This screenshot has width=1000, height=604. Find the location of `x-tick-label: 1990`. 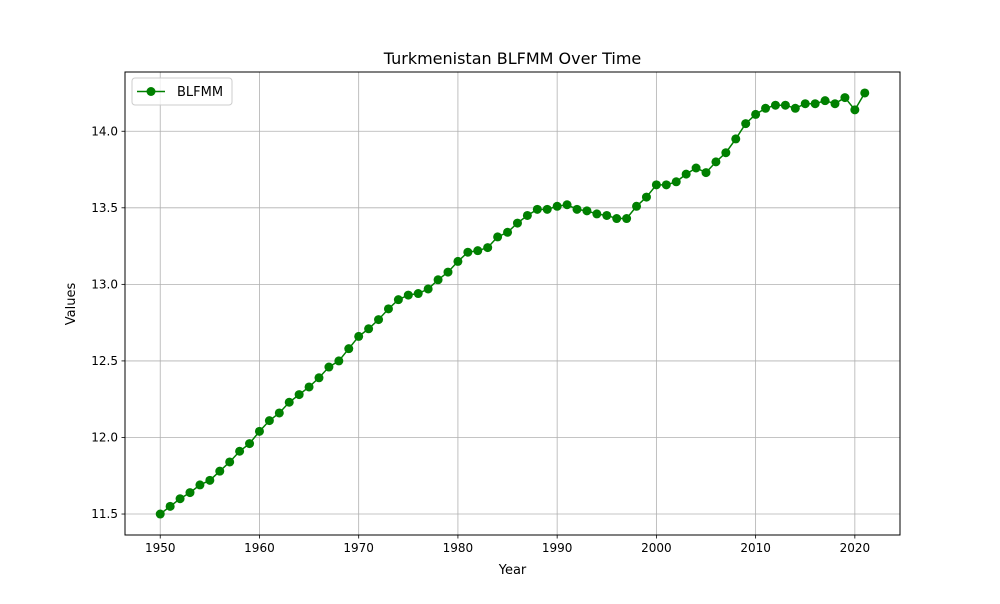

x-tick-label: 1990 is located at coordinates (557, 548).